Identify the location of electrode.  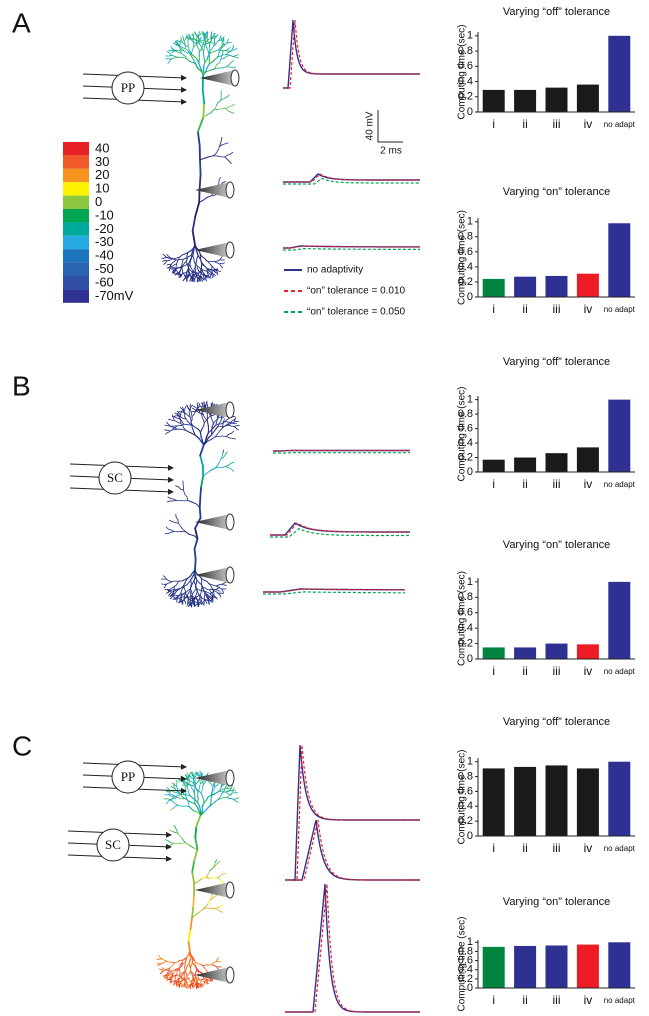
(212, 575).